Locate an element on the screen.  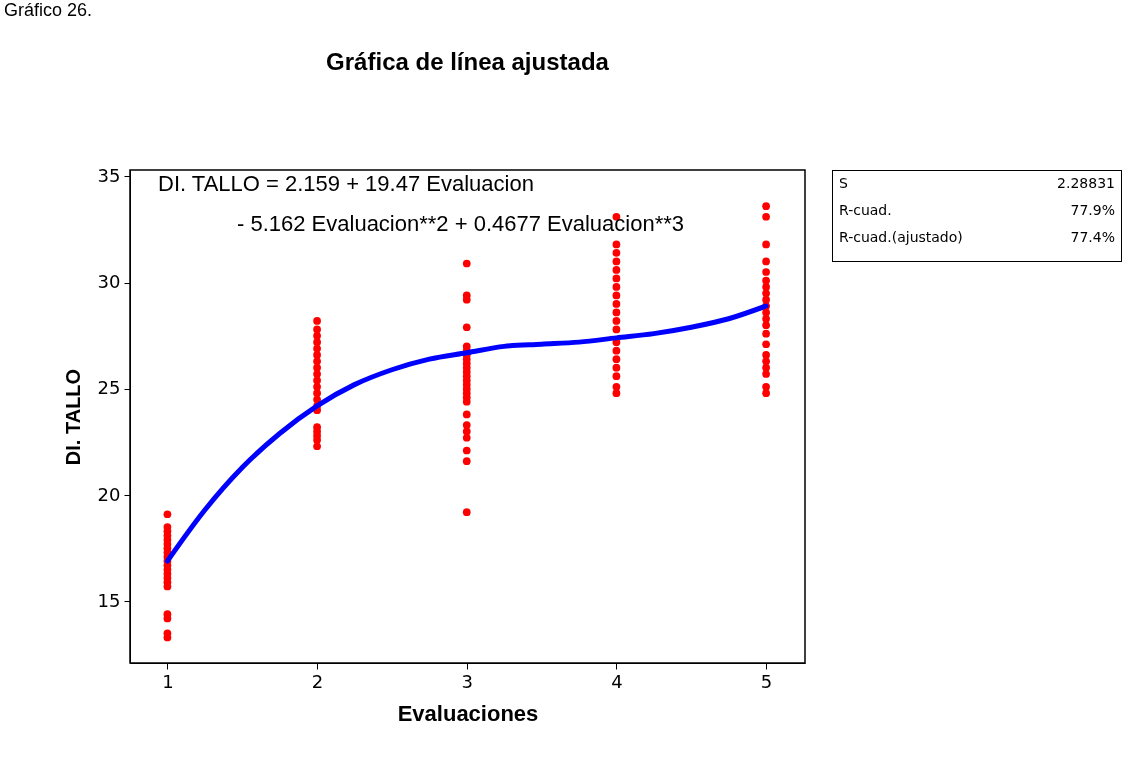
x-tick-label: 3 is located at coordinates (467, 681).